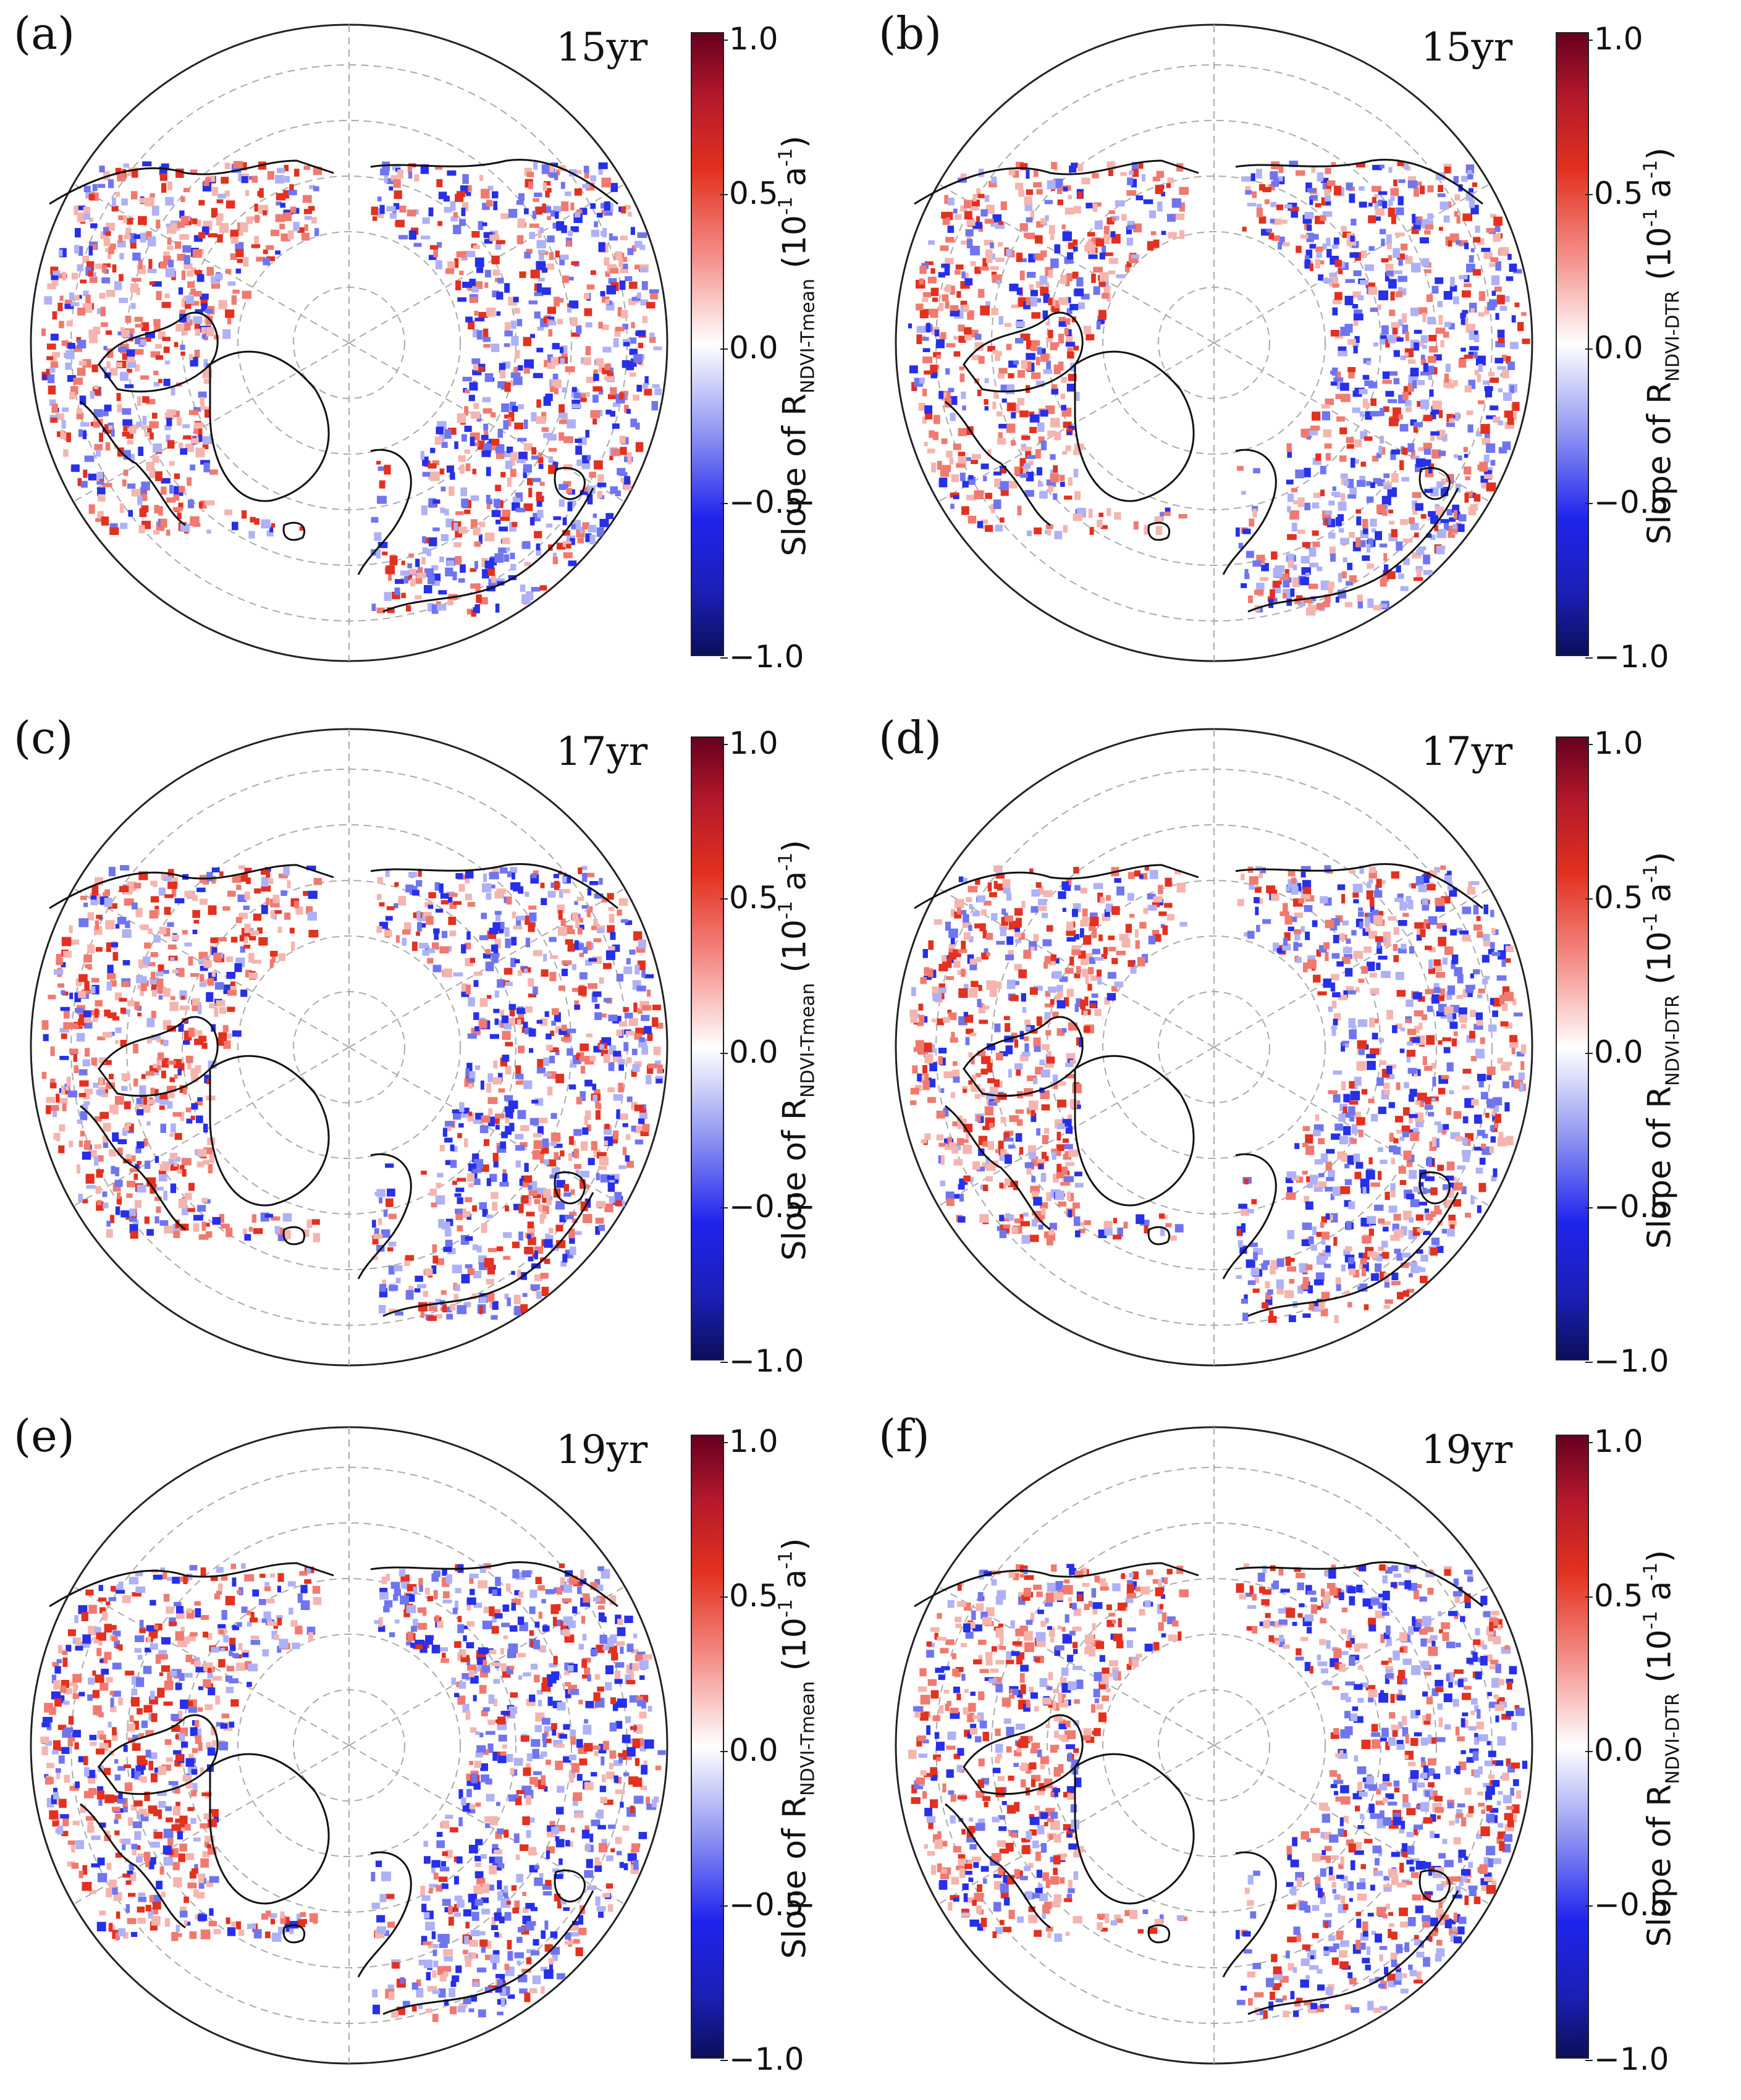 The width and height of the screenshot is (1741, 2100). Describe the element at coordinates (749, 743) in the screenshot. I see `colorbar-tick: 1.0` at that location.